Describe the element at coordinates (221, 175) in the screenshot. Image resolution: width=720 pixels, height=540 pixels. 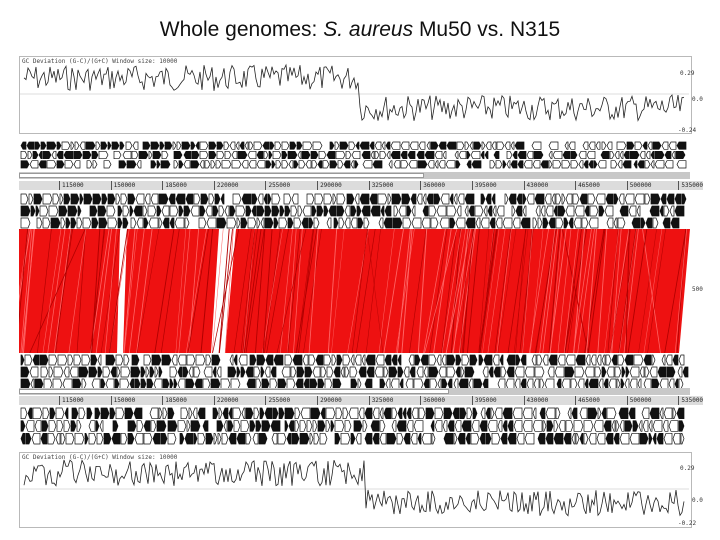
I see `scroll-thumb-top` at that location.